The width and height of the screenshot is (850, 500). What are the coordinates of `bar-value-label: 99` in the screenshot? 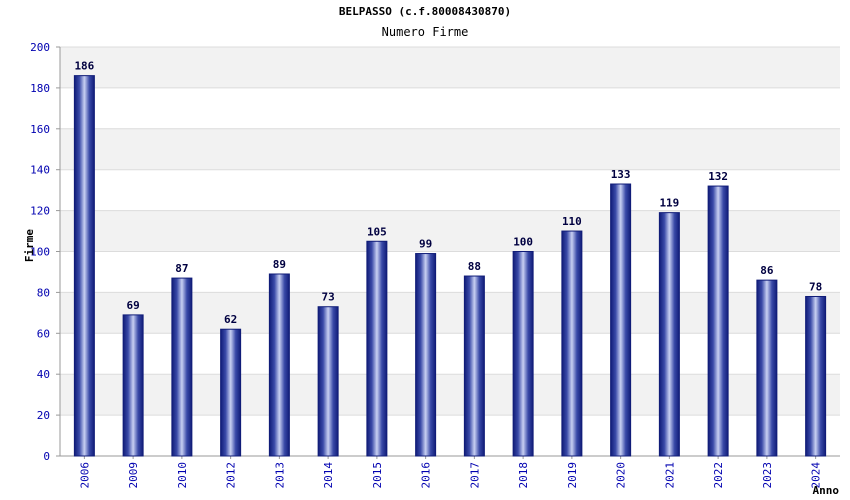 It's located at (425, 244).